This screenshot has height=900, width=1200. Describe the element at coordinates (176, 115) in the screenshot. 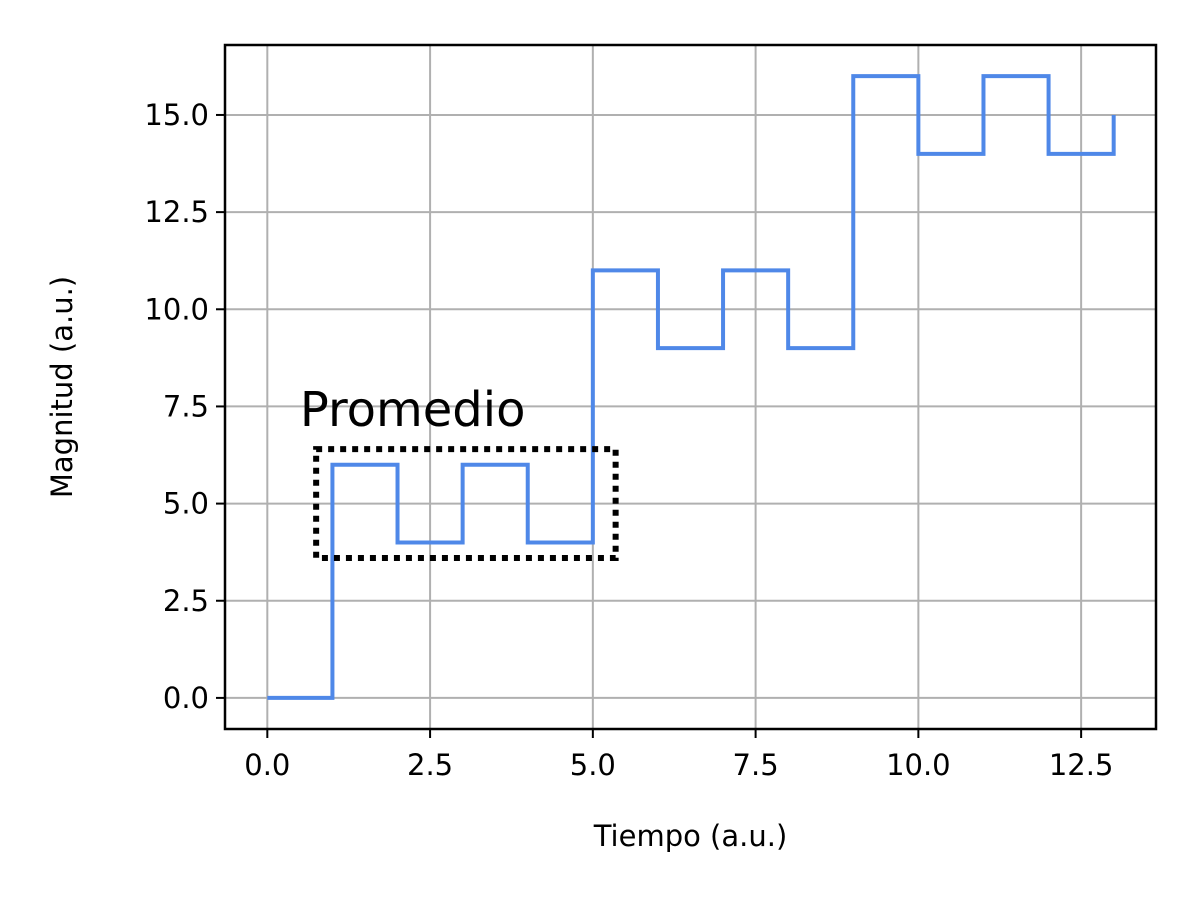

I see `y-tick-label: 15.0` at that location.